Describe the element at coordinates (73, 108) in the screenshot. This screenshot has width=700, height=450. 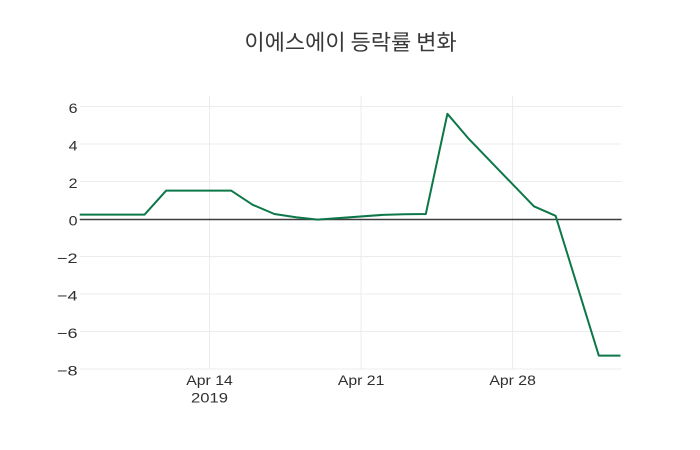
I see `svg-text: 6` at that location.